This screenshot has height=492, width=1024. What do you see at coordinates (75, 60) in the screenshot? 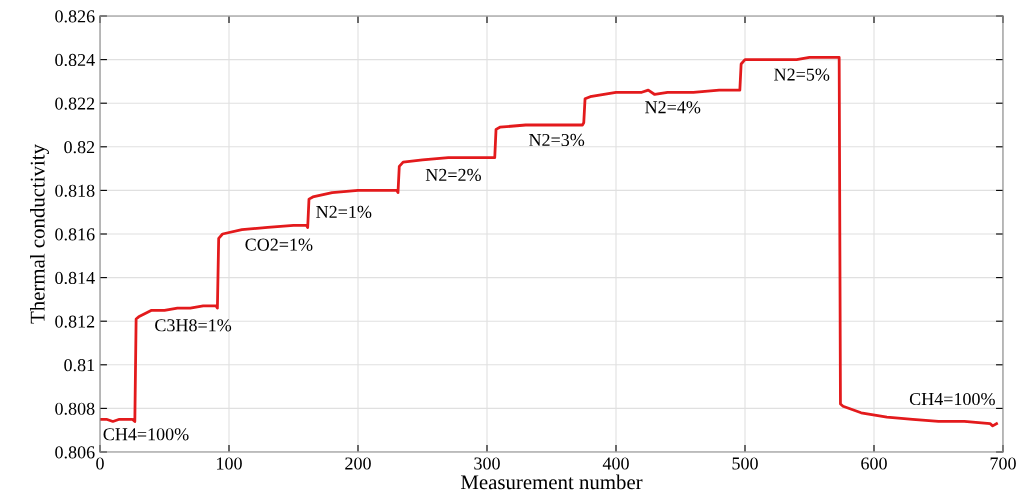
I see `y-tick-label: 0.824` at bounding box center [75, 60].